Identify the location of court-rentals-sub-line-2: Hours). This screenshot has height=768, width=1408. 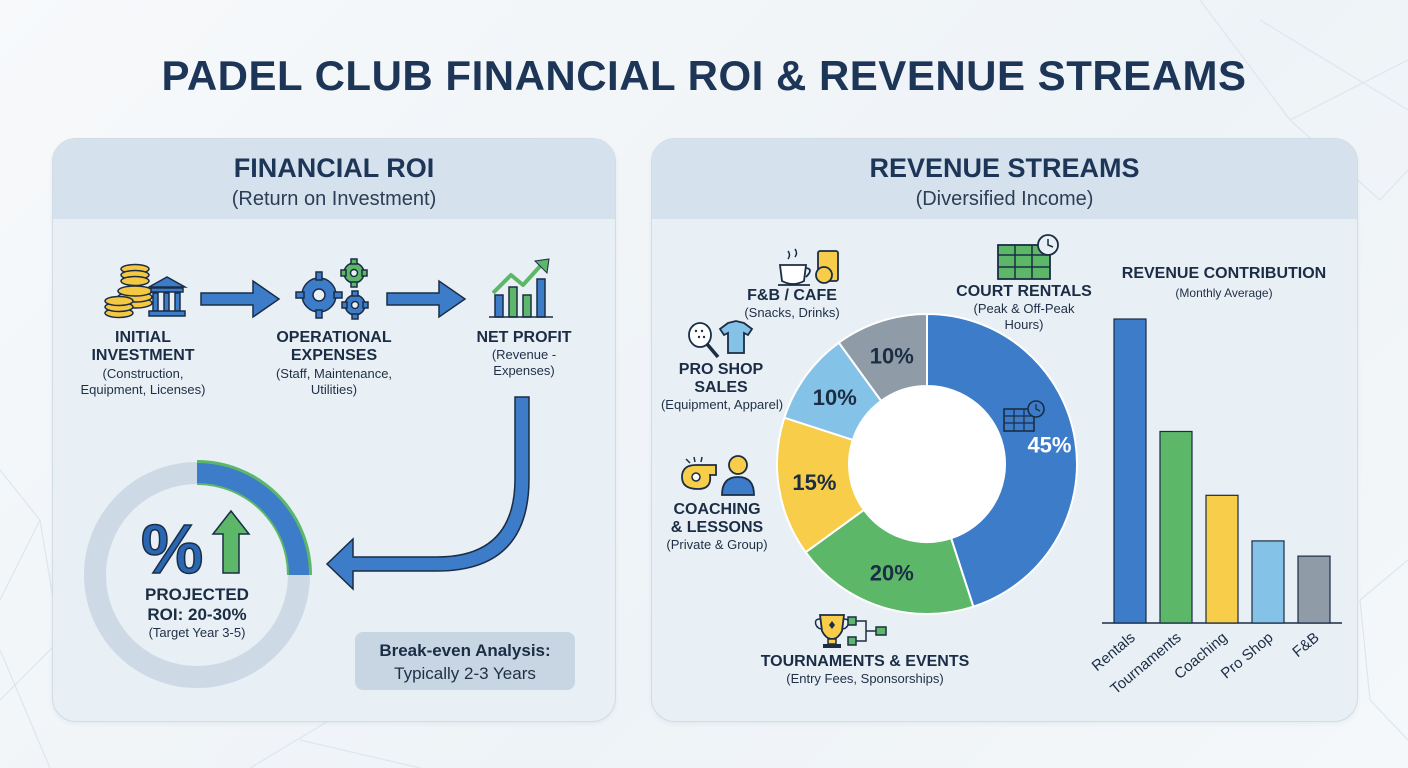
(1024, 324).